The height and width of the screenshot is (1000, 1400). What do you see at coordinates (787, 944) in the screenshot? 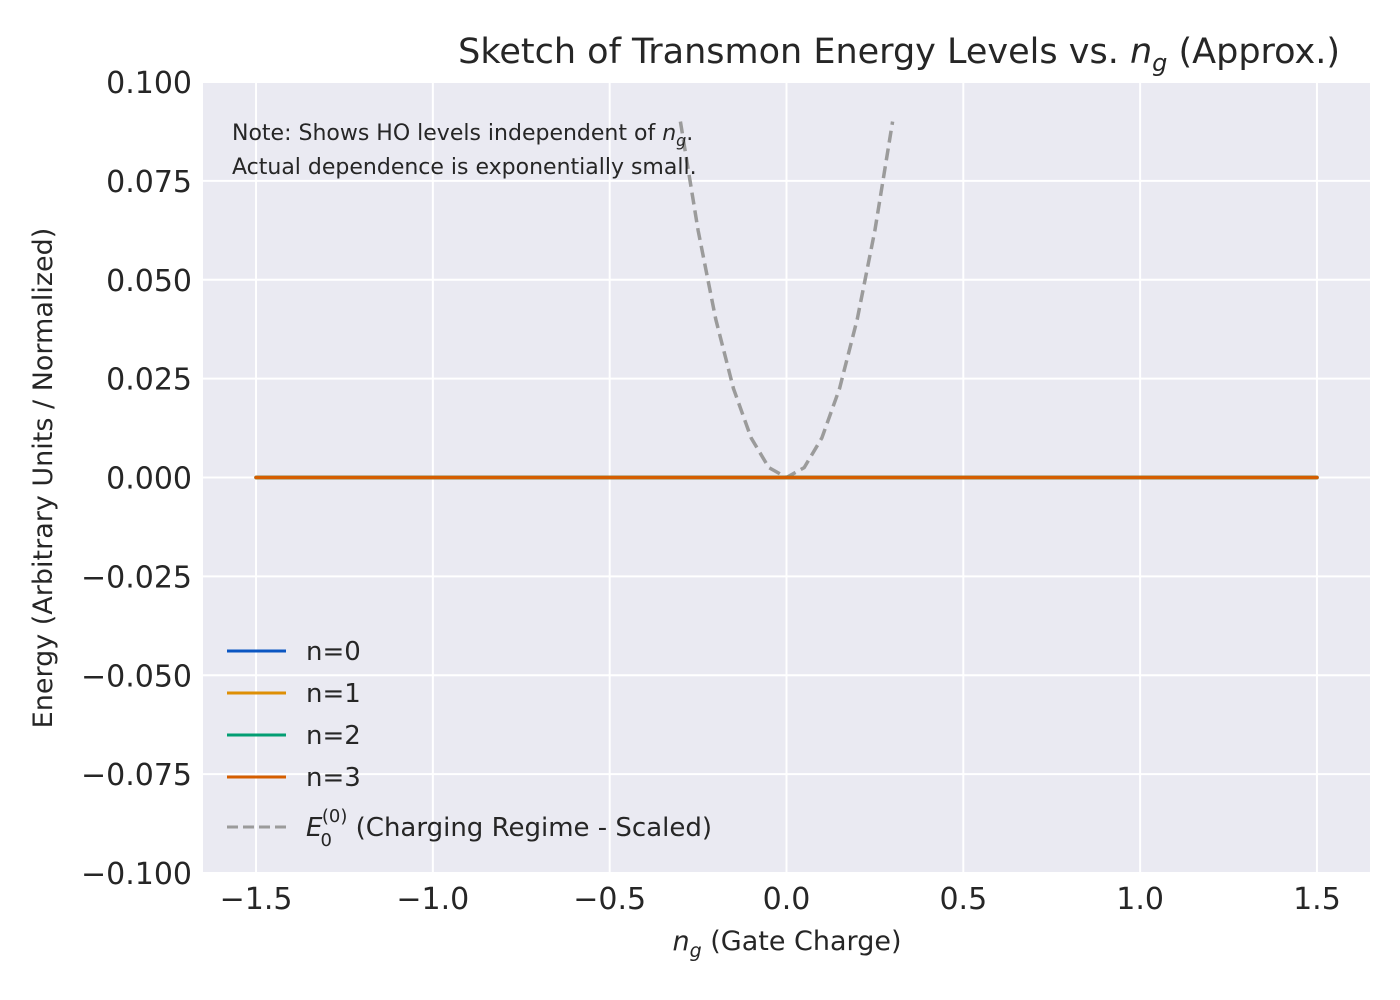
I see `x-axis-label: ng (Gate Charge)` at bounding box center [787, 944].